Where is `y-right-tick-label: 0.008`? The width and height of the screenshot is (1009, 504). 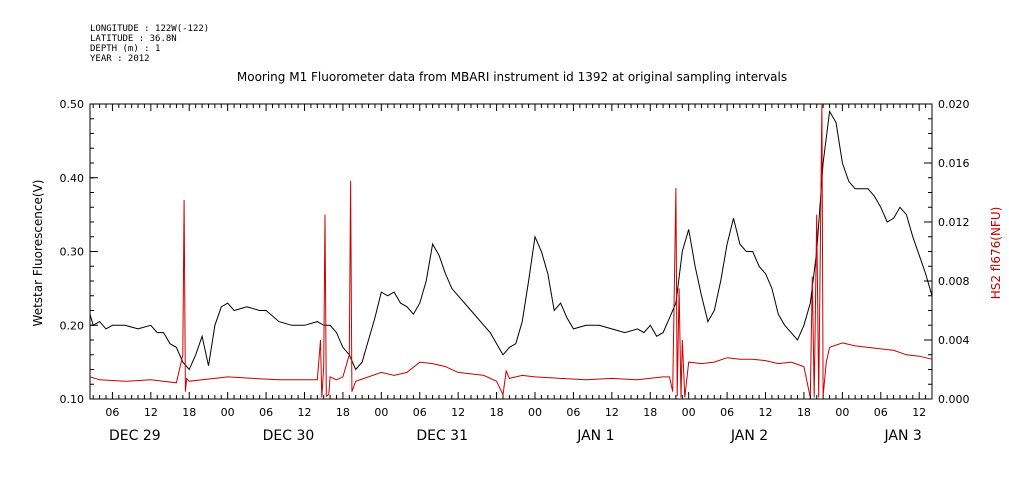 y-right-tick-label: 0.008 is located at coordinates (954, 281).